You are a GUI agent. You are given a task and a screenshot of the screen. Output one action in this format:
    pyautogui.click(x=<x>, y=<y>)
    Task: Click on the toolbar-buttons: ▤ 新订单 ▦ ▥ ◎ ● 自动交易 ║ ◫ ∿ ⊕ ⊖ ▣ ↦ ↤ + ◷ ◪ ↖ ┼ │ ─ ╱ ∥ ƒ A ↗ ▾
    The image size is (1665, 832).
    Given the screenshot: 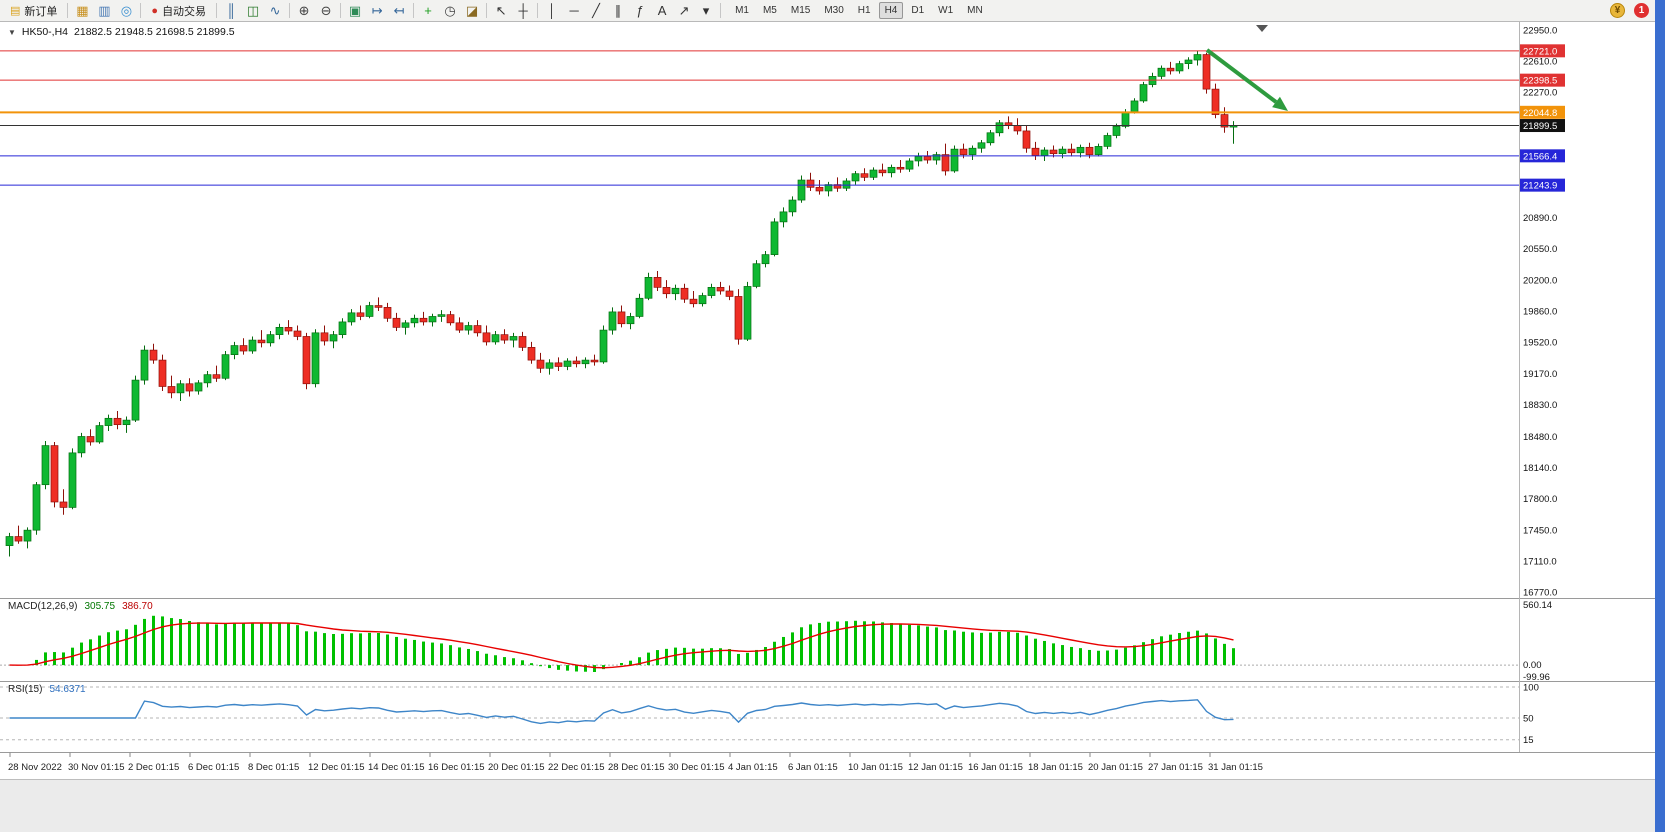 What is the action you would take?
    pyautogui.click(x=363, y=11)
    